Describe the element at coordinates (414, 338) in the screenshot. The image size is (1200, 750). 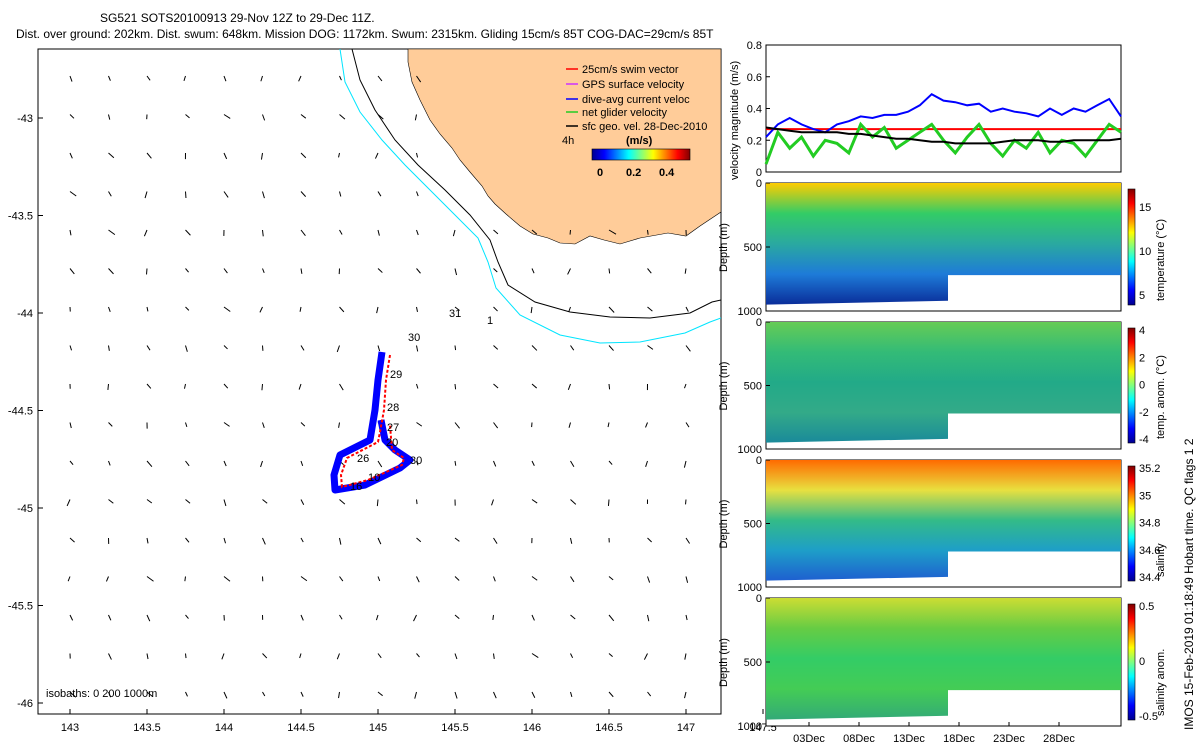
I see `track-day-label: 30` at that location.